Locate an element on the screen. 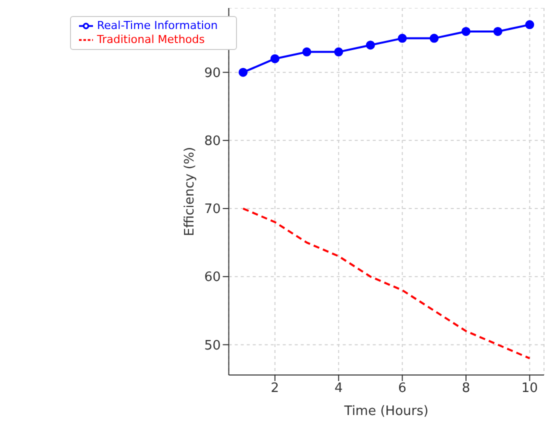  x-tick-label: 6 is located at coordinates (402, 388).